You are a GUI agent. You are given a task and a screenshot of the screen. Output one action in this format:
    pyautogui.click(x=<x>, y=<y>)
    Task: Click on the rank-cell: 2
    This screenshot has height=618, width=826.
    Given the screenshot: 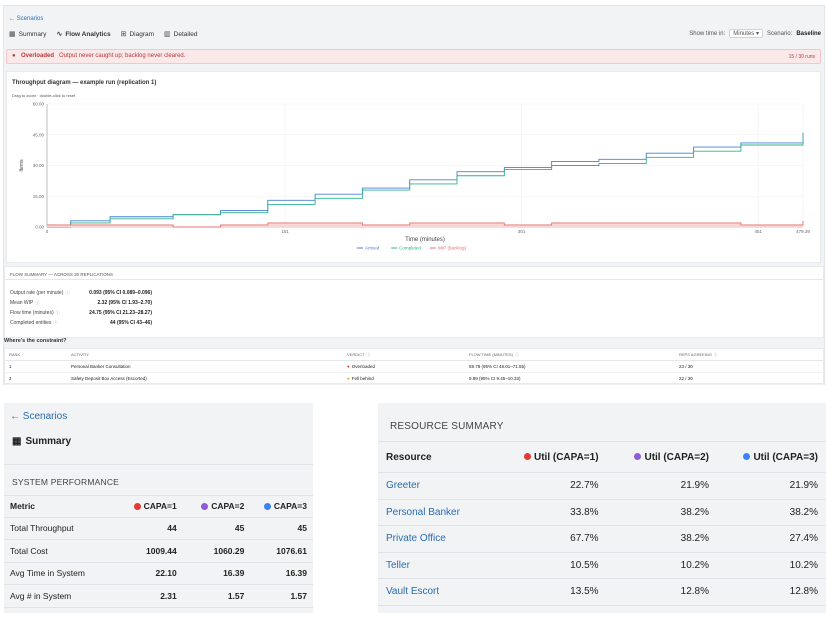 What is the action you would take?
    pyautogui.click(x=10, y=378)
    